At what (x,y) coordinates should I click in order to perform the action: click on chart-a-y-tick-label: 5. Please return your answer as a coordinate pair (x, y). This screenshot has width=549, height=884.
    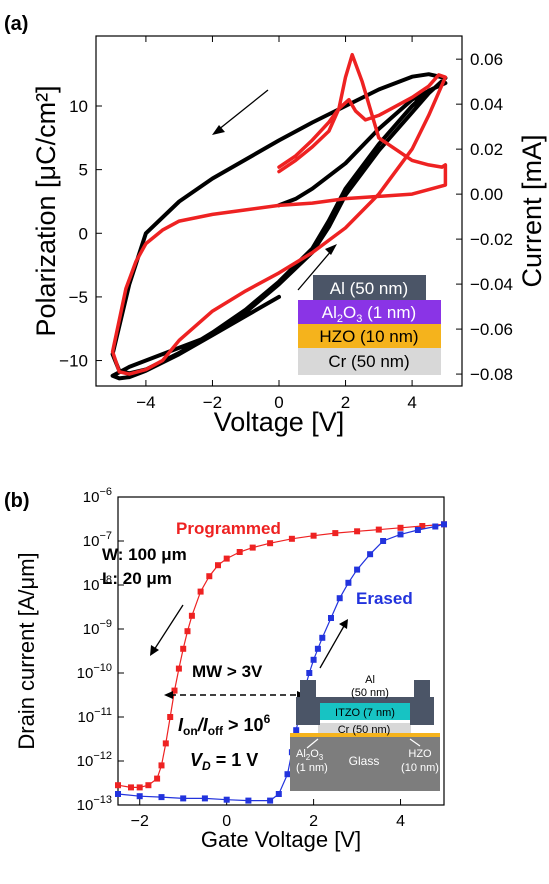
    Looking at the image, I should click on (83, 170).